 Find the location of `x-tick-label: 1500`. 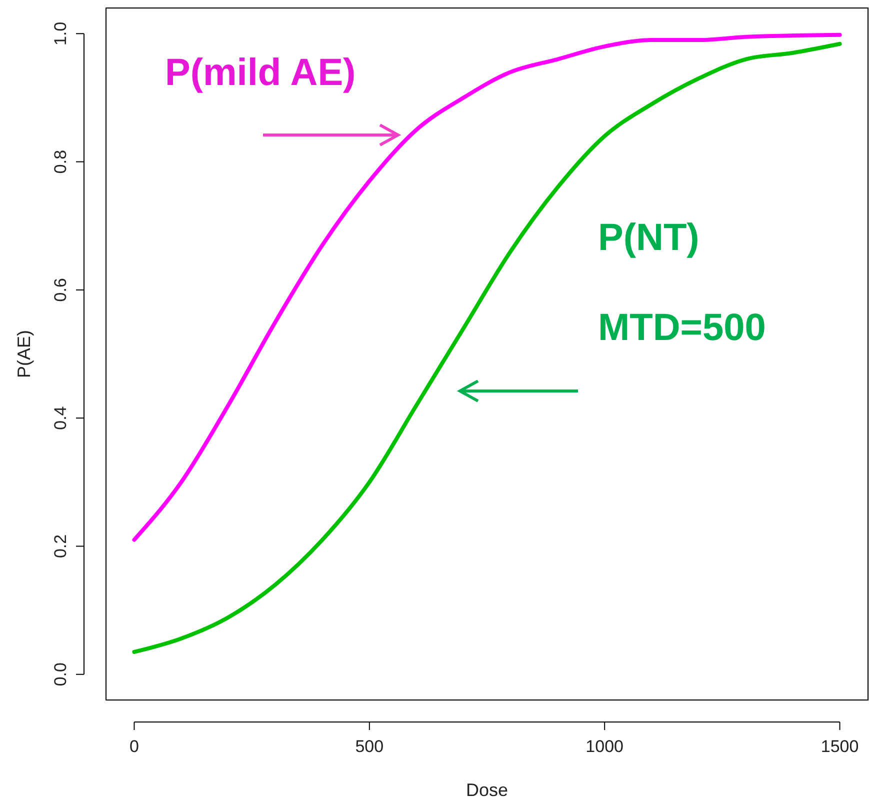

x-tick-label: 1500 is located at coordinates (839, 746).